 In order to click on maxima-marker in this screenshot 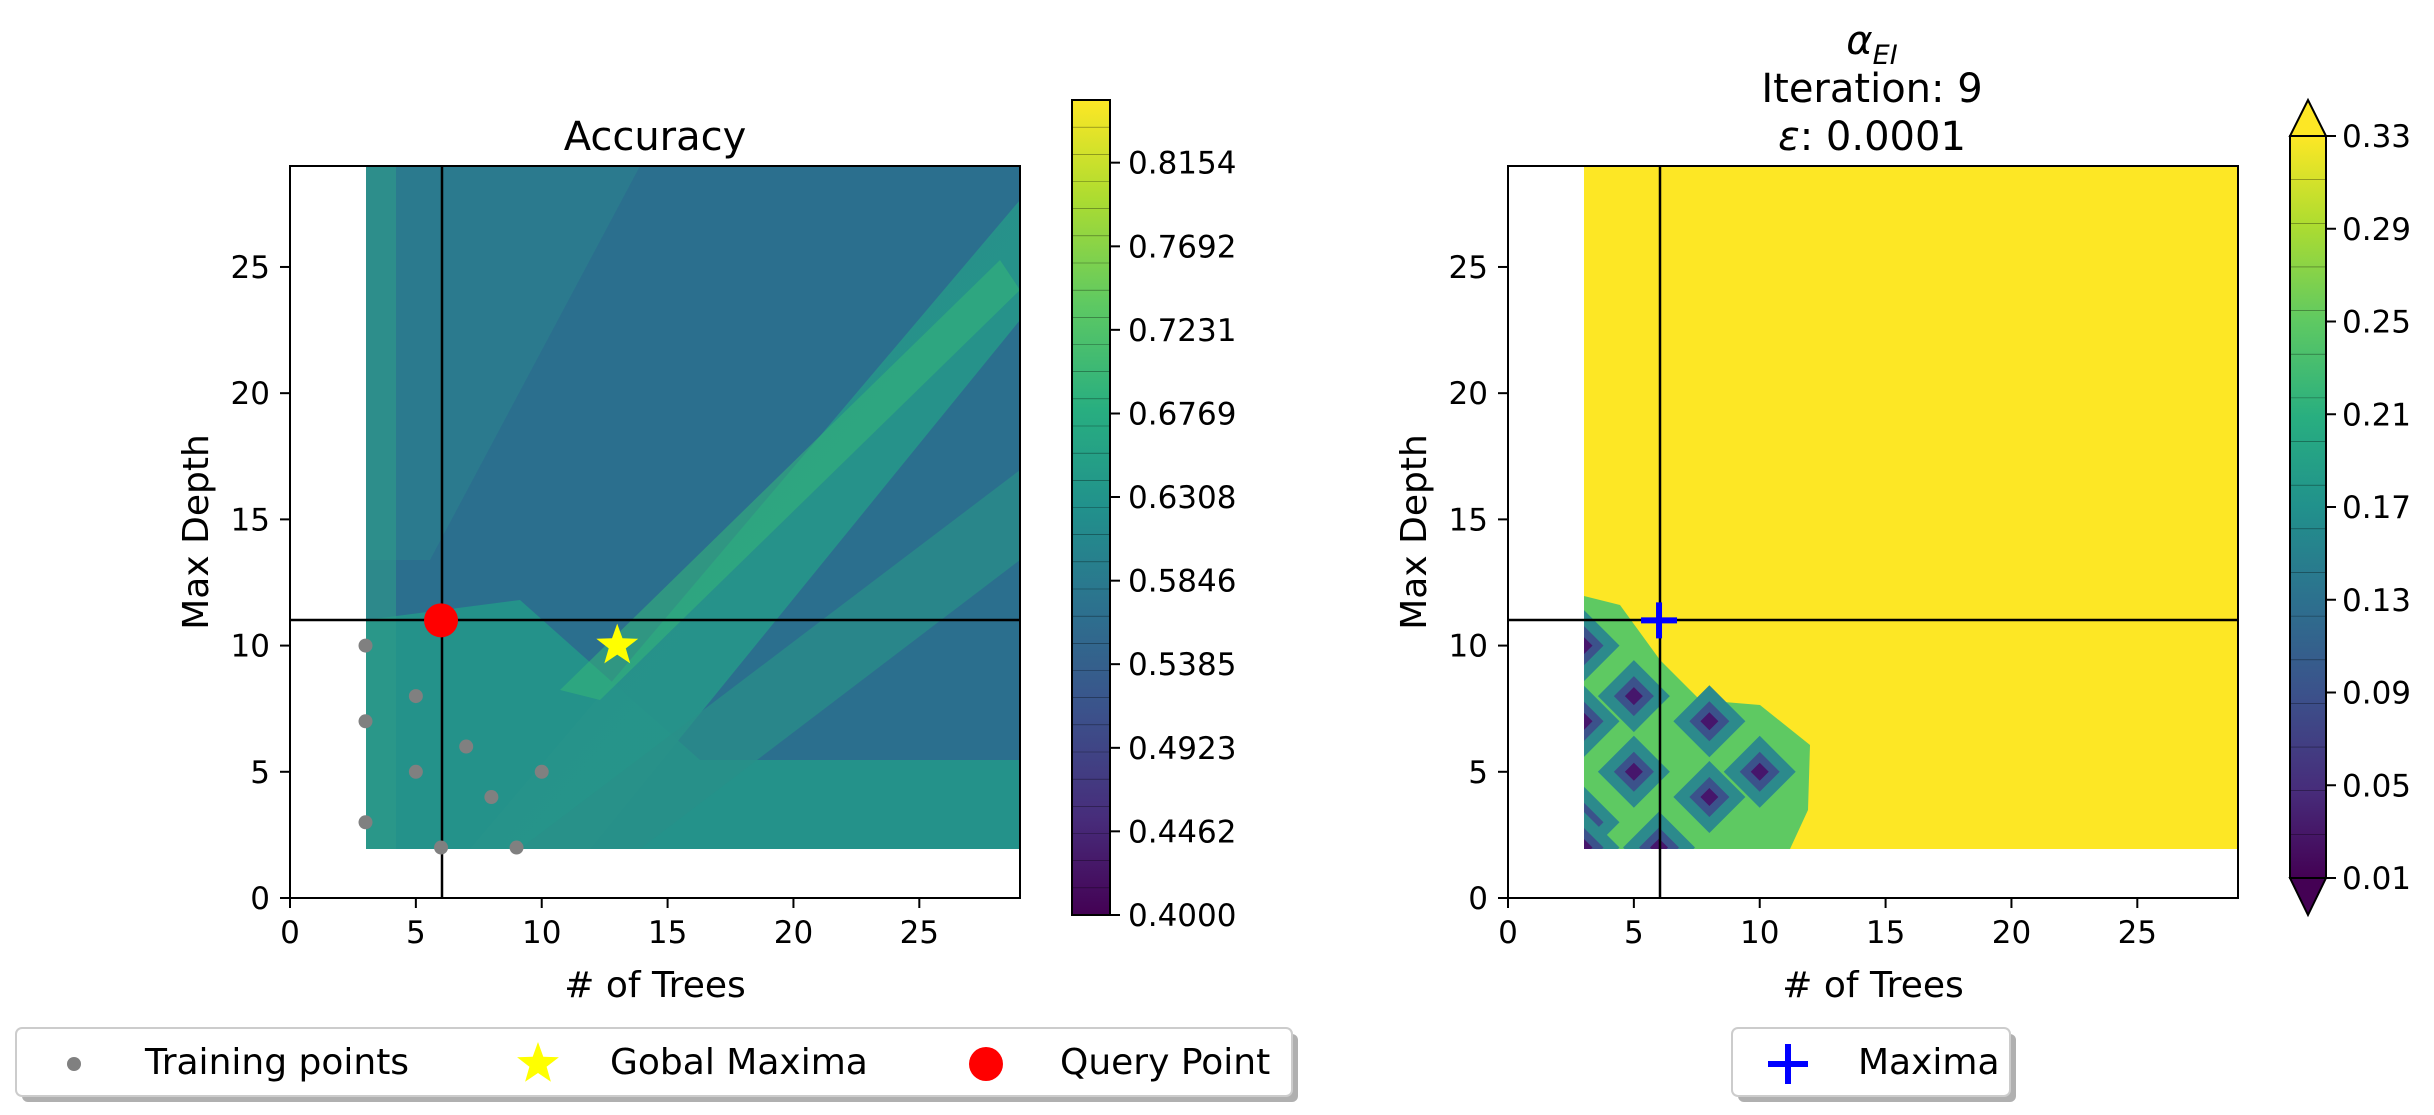, I will do `click(1659, 620)`.